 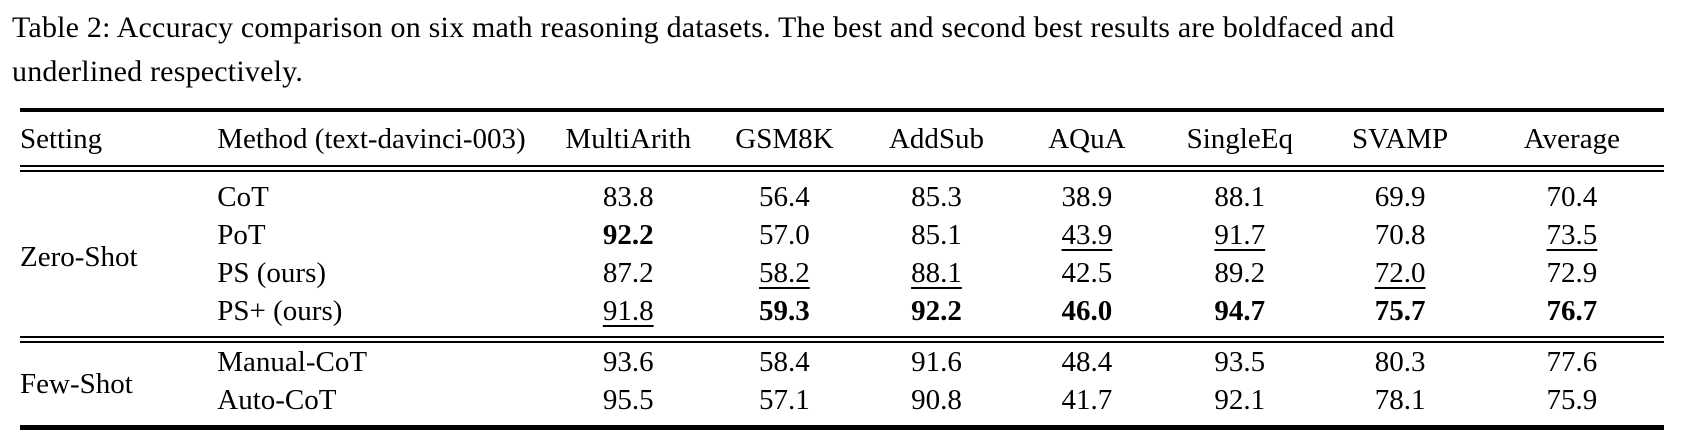 What do you see at coordinates (628, 362) in the screenshot?
I see `value-cell: 93.6` at bounding box center [628, 362].